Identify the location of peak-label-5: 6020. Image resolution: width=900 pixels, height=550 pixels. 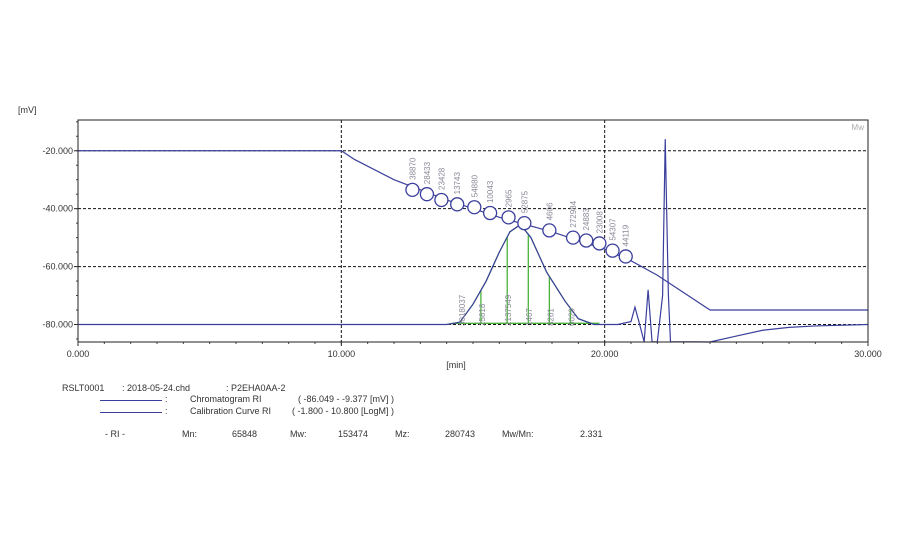
(571, 317).